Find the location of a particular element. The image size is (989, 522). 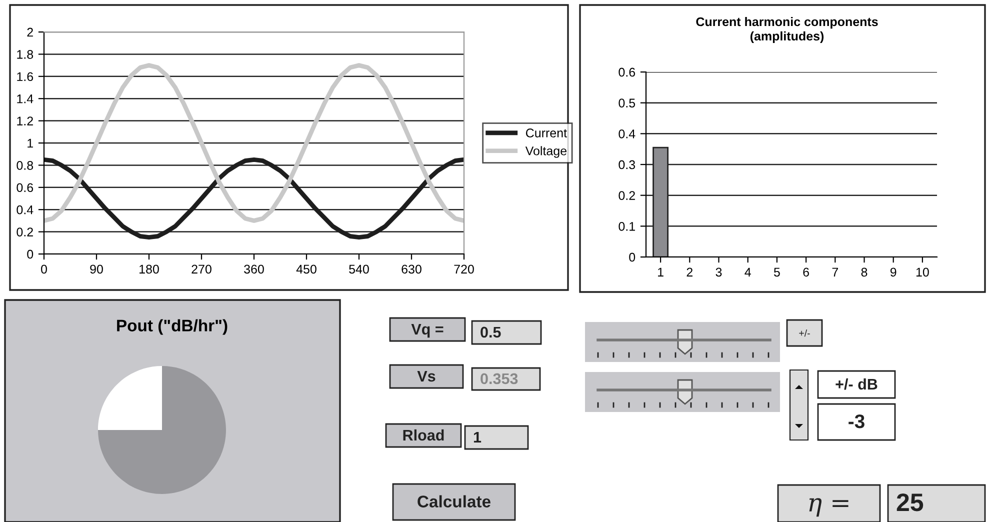

x-tick-label: 10 is located at coordinates (922, 272).